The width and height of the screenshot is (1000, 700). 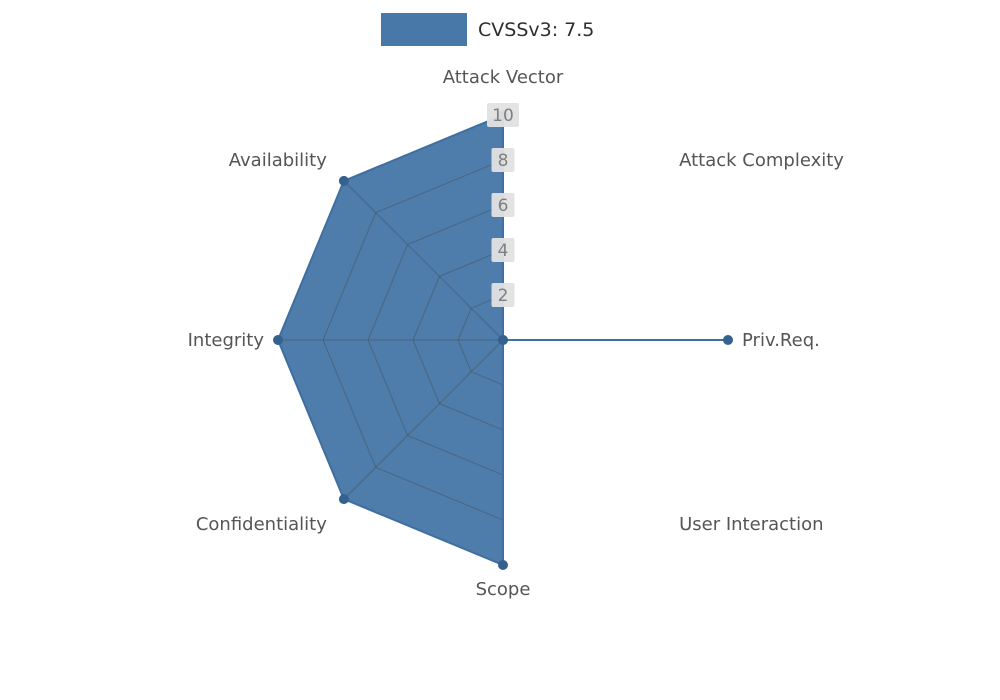 What do you see at coordinates (761, 160) in the screenshot?
I see `category-label-attack-complexity: Attack Complexity` at bounding box center [761, 160].